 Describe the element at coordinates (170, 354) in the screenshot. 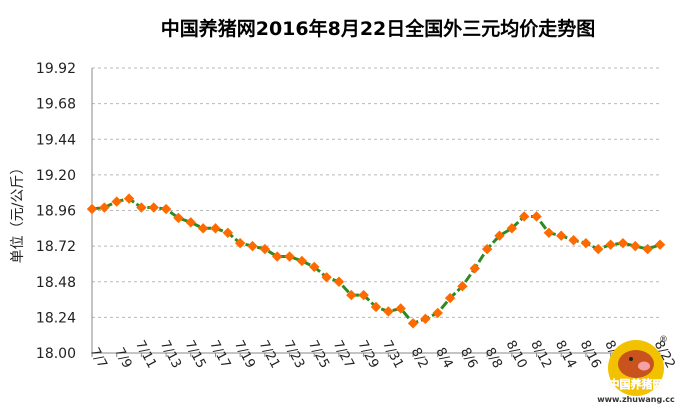

I see `x-tick-label: 7/13` at that location.